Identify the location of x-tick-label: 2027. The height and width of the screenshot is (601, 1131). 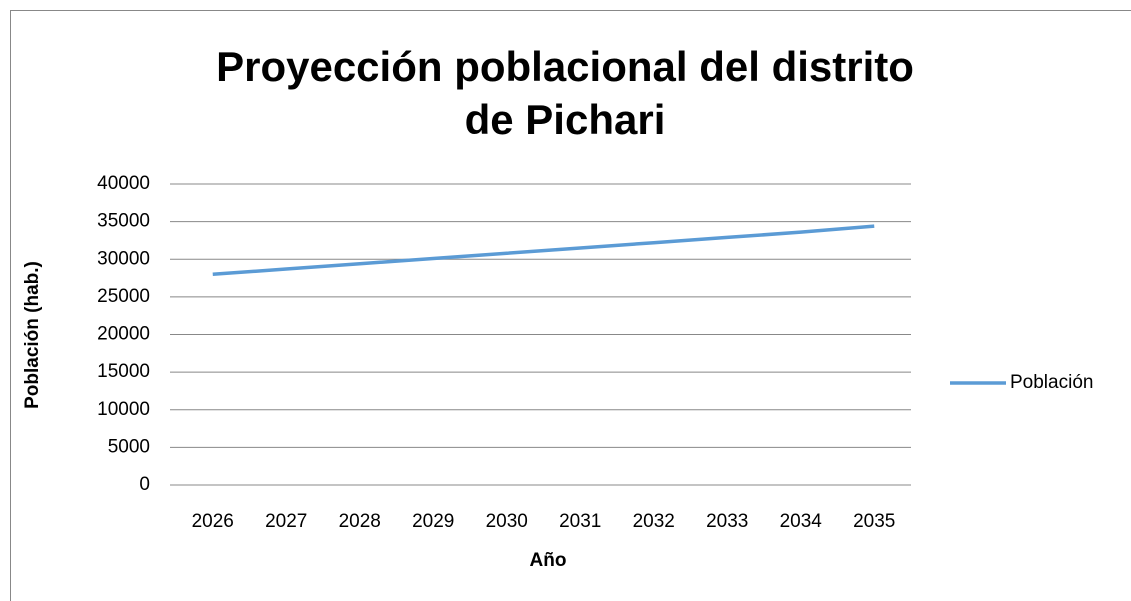
(286, 521).